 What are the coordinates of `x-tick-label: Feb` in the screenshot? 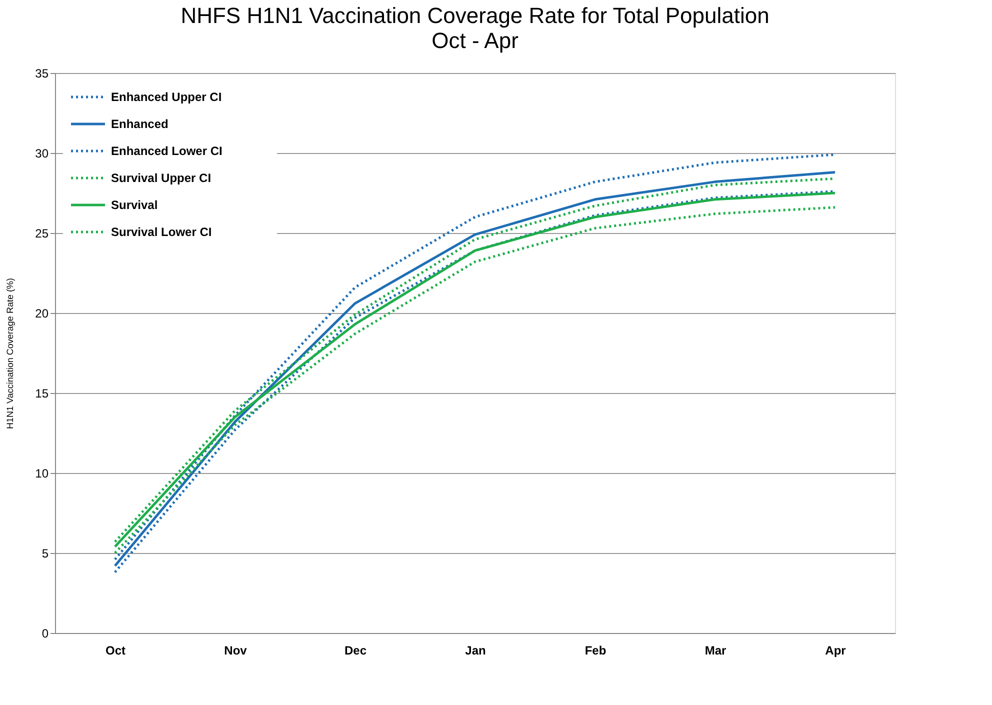 It's located at (595, 651).